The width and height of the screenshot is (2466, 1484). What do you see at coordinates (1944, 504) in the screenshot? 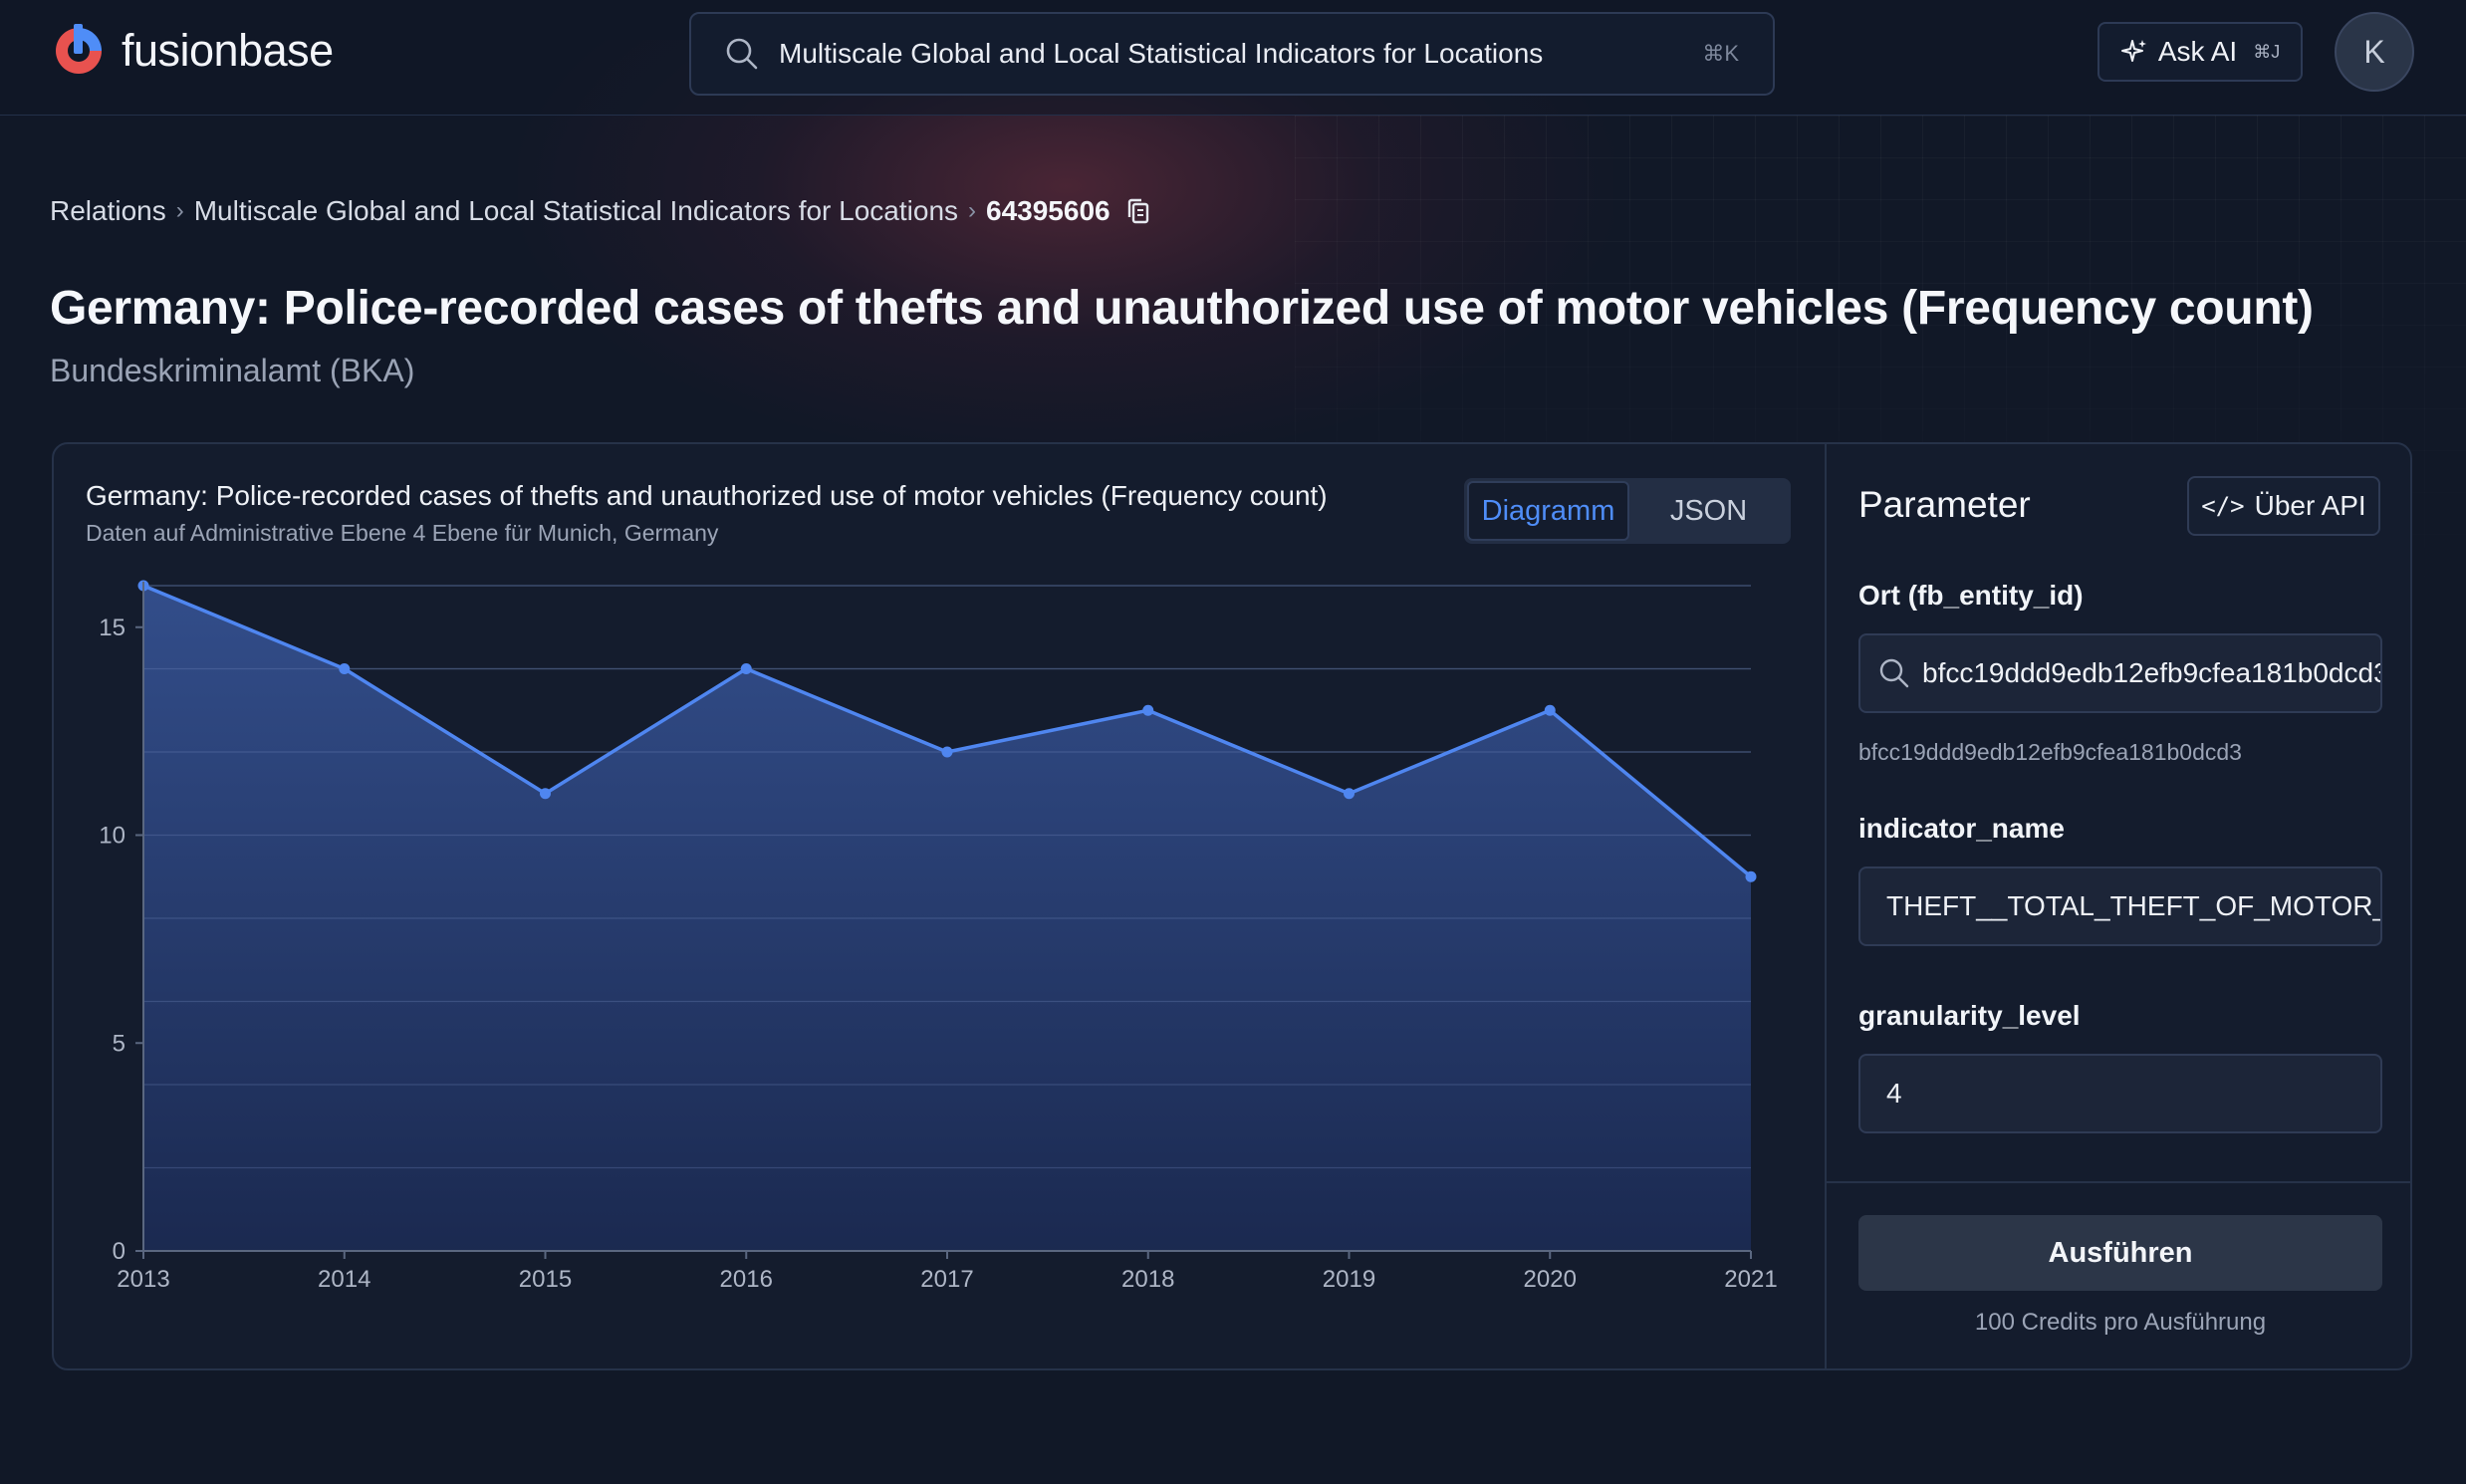
I see `parameter-title: Parameter` at bounding box center [1944, 504].